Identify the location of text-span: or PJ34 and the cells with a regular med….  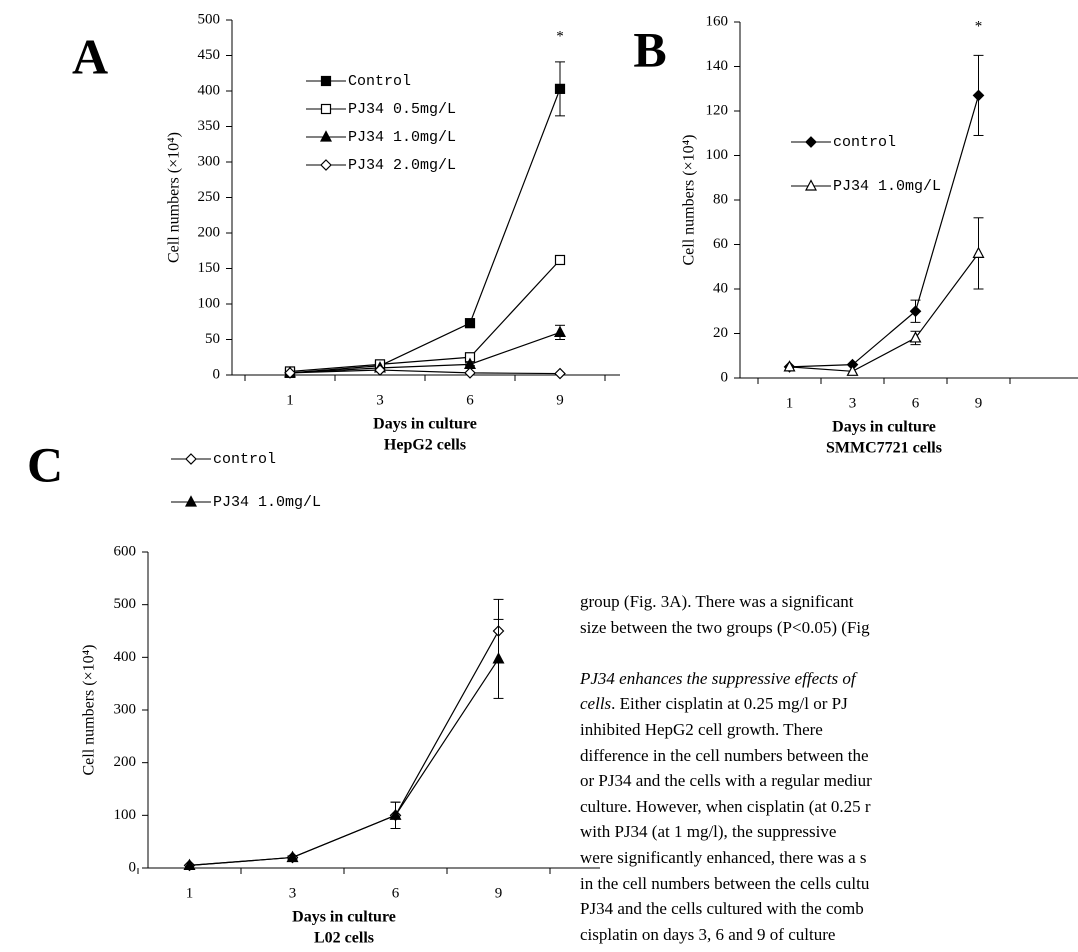
(726, 780).